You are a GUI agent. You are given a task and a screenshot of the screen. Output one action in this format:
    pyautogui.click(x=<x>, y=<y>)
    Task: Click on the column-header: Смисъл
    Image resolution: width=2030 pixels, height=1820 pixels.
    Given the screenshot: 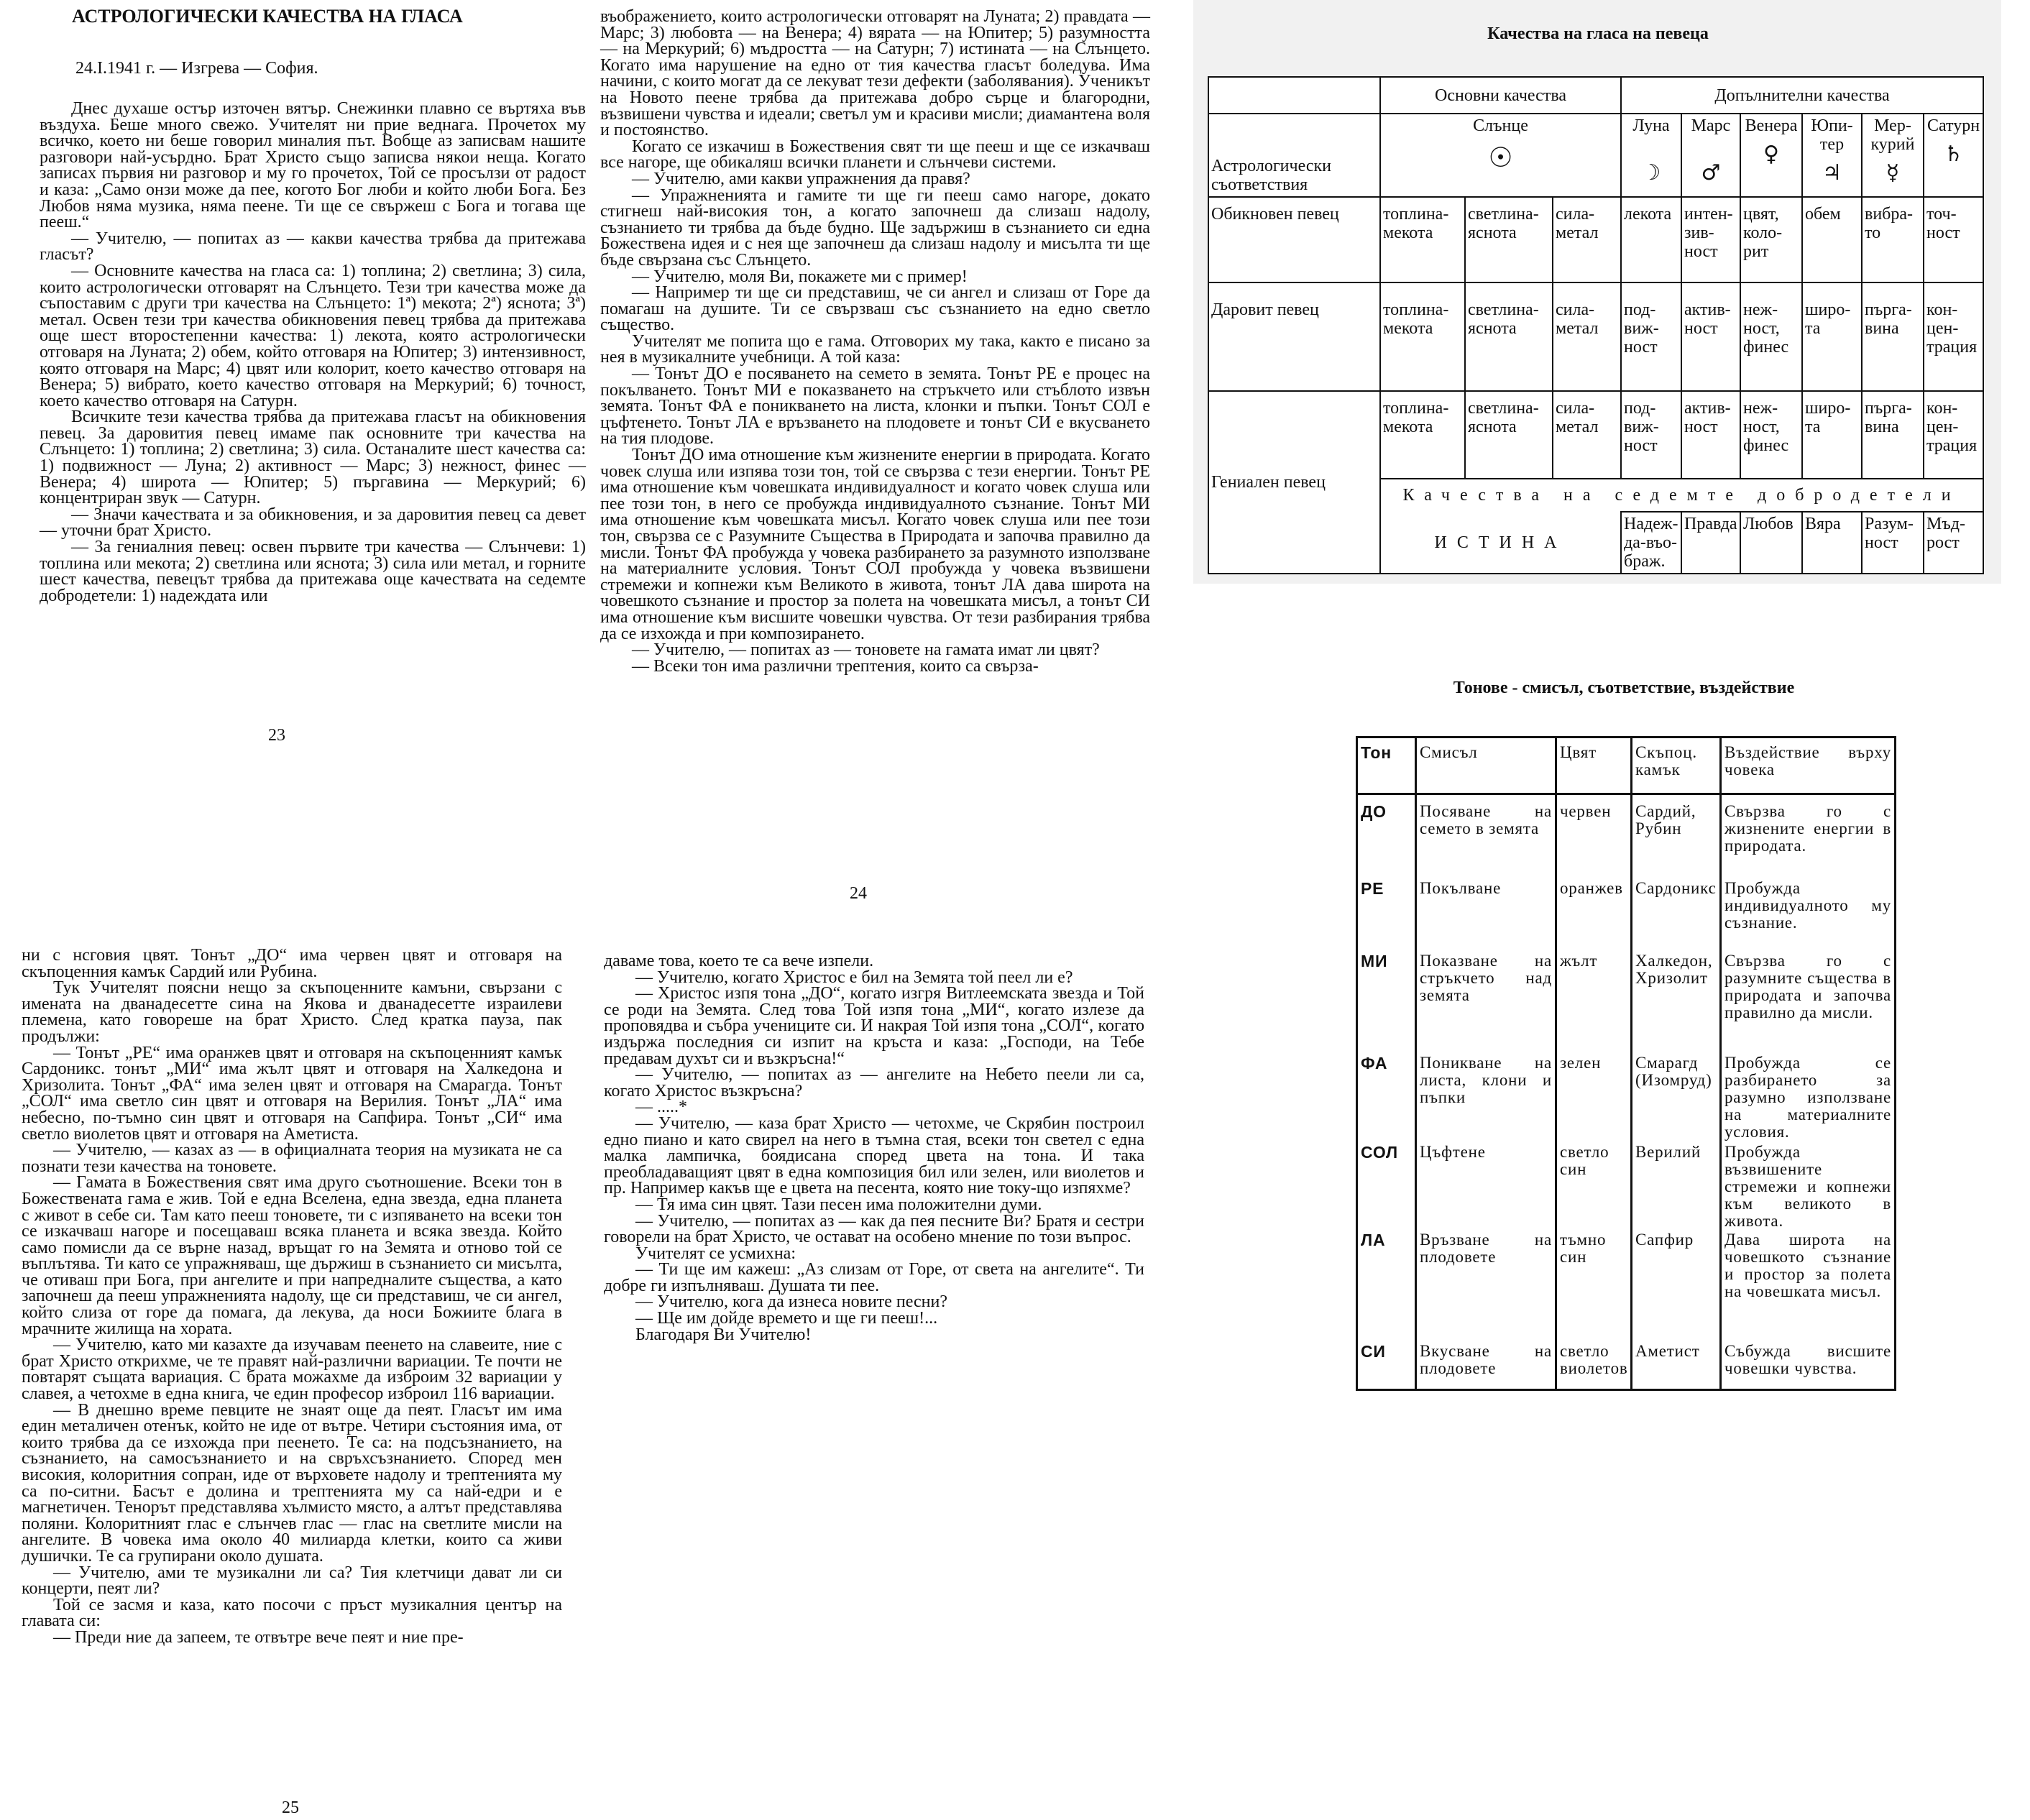 What is the action you would take?
    pyautogui.click(x=1449, y=752)
    